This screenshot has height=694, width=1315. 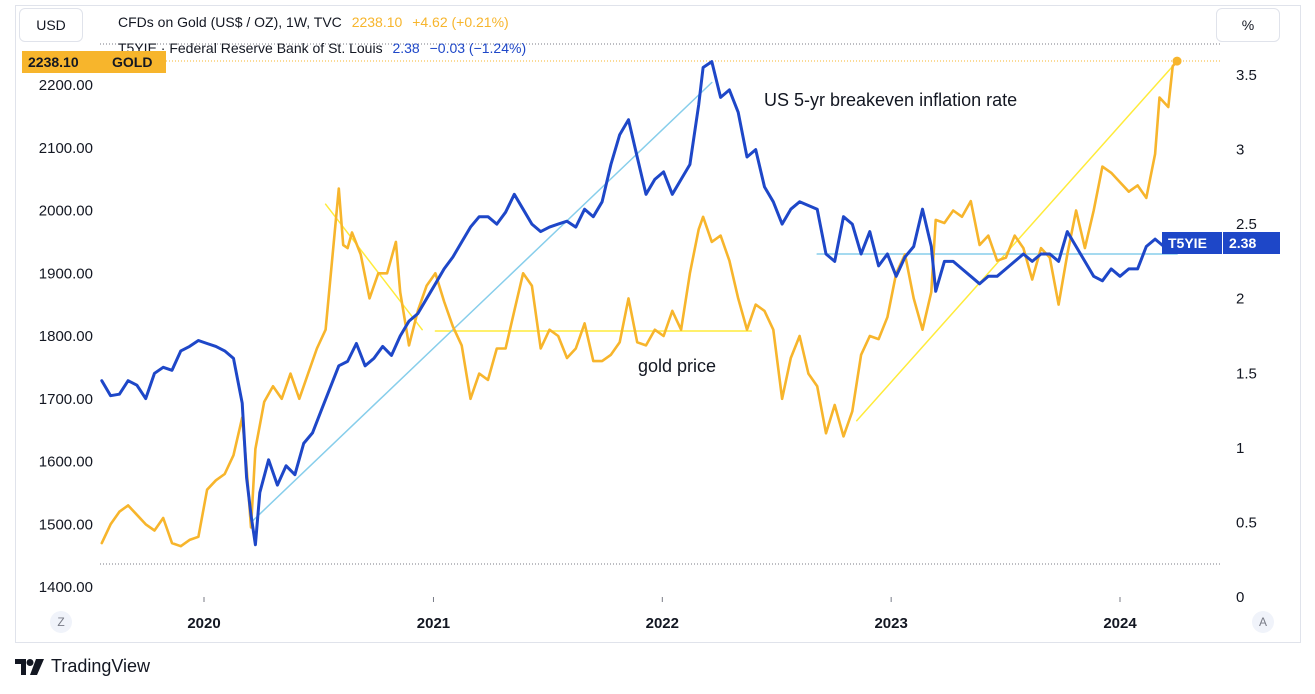 I want to click on brand-label: TradingView, so click(x=101, y=666).